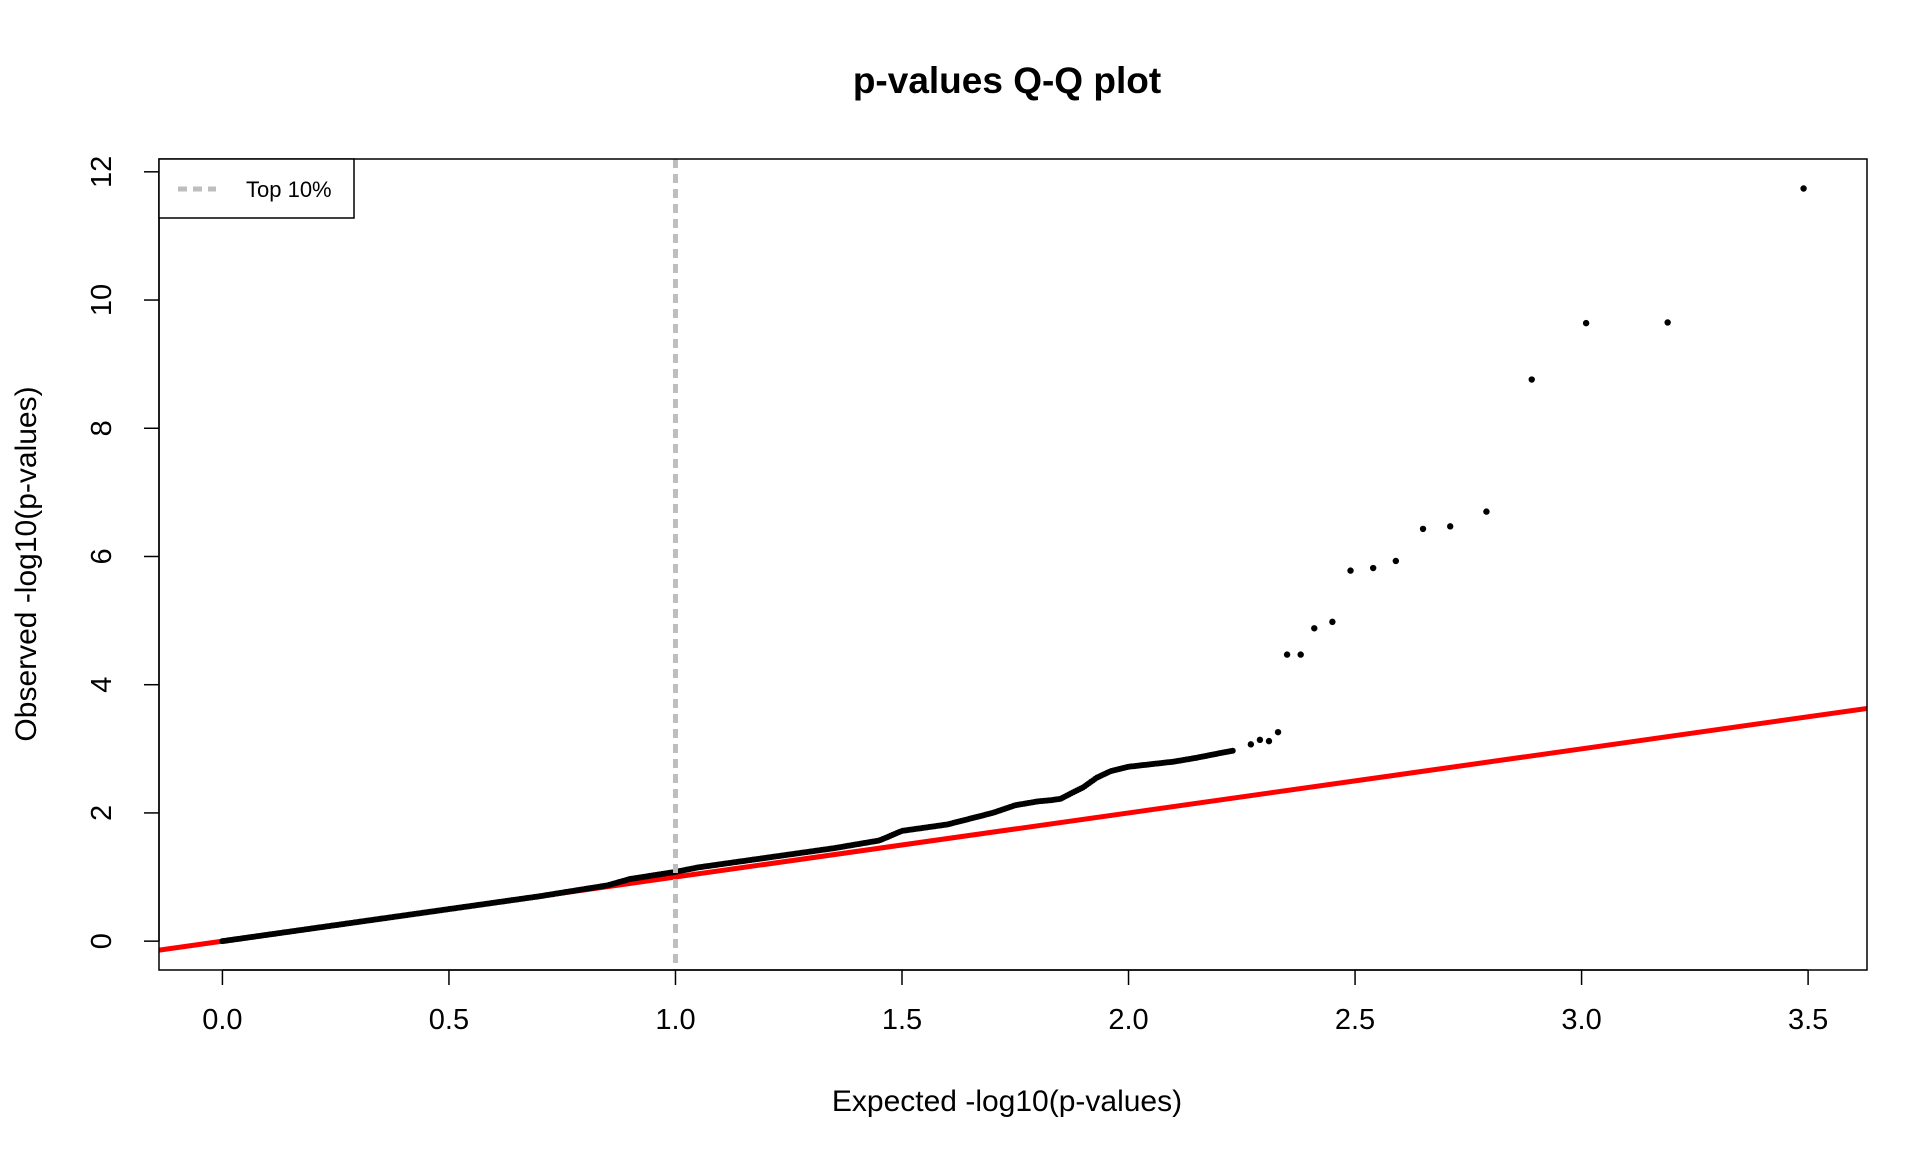  I want to click on y-tick-label: 12, so click(102, 172).